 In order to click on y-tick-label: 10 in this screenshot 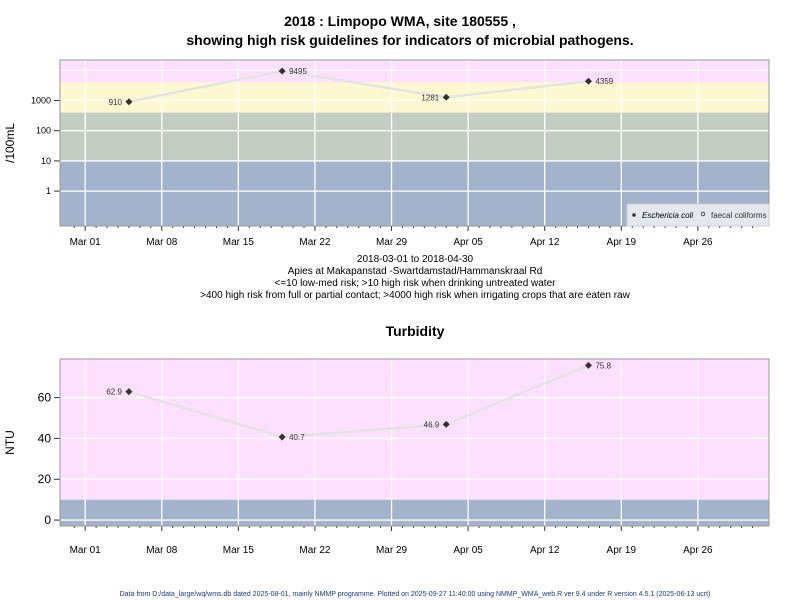, I will do `click(46, 161)`.